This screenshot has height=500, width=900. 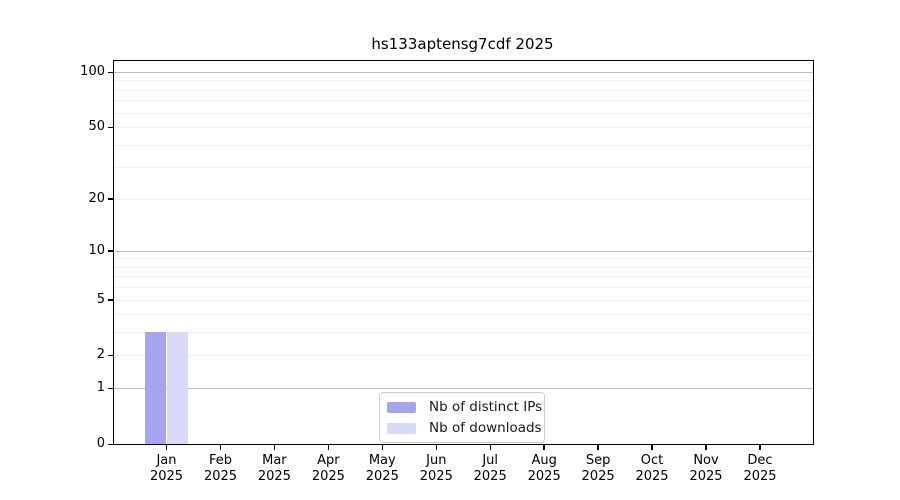 What do you see at coordinates (436, 460) in the screenshot?
I see `month-label: Jun` at bounding box center [436, 460].